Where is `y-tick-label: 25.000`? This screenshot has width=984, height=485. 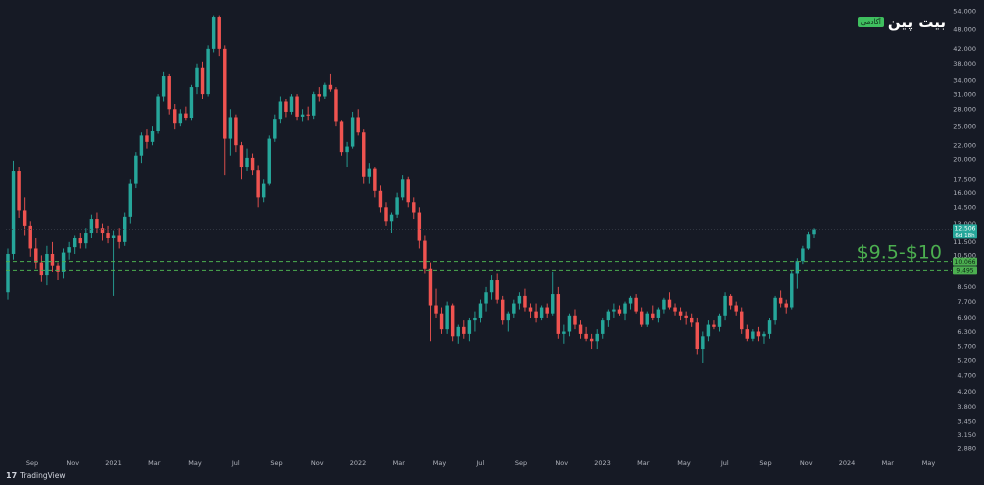
y-tick-label: 25.000 is located at coordinates (964, 126).